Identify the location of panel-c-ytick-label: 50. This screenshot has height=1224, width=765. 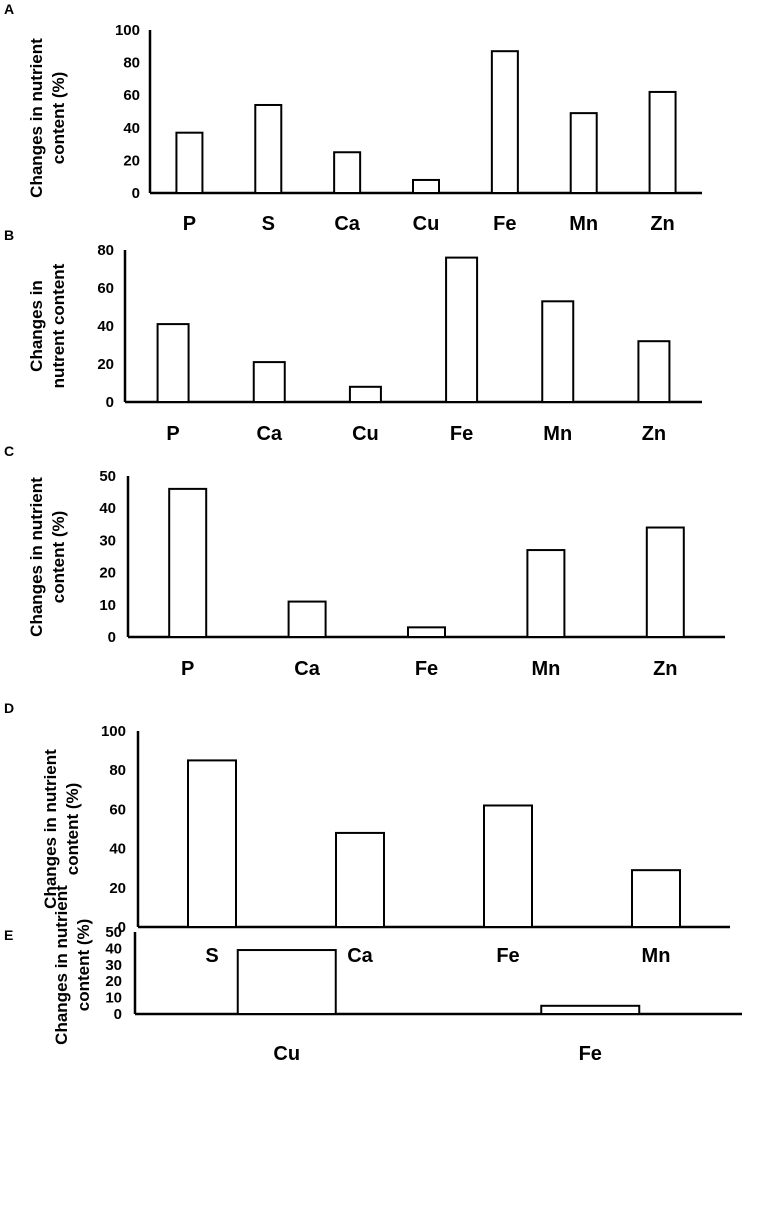
(107, 476).